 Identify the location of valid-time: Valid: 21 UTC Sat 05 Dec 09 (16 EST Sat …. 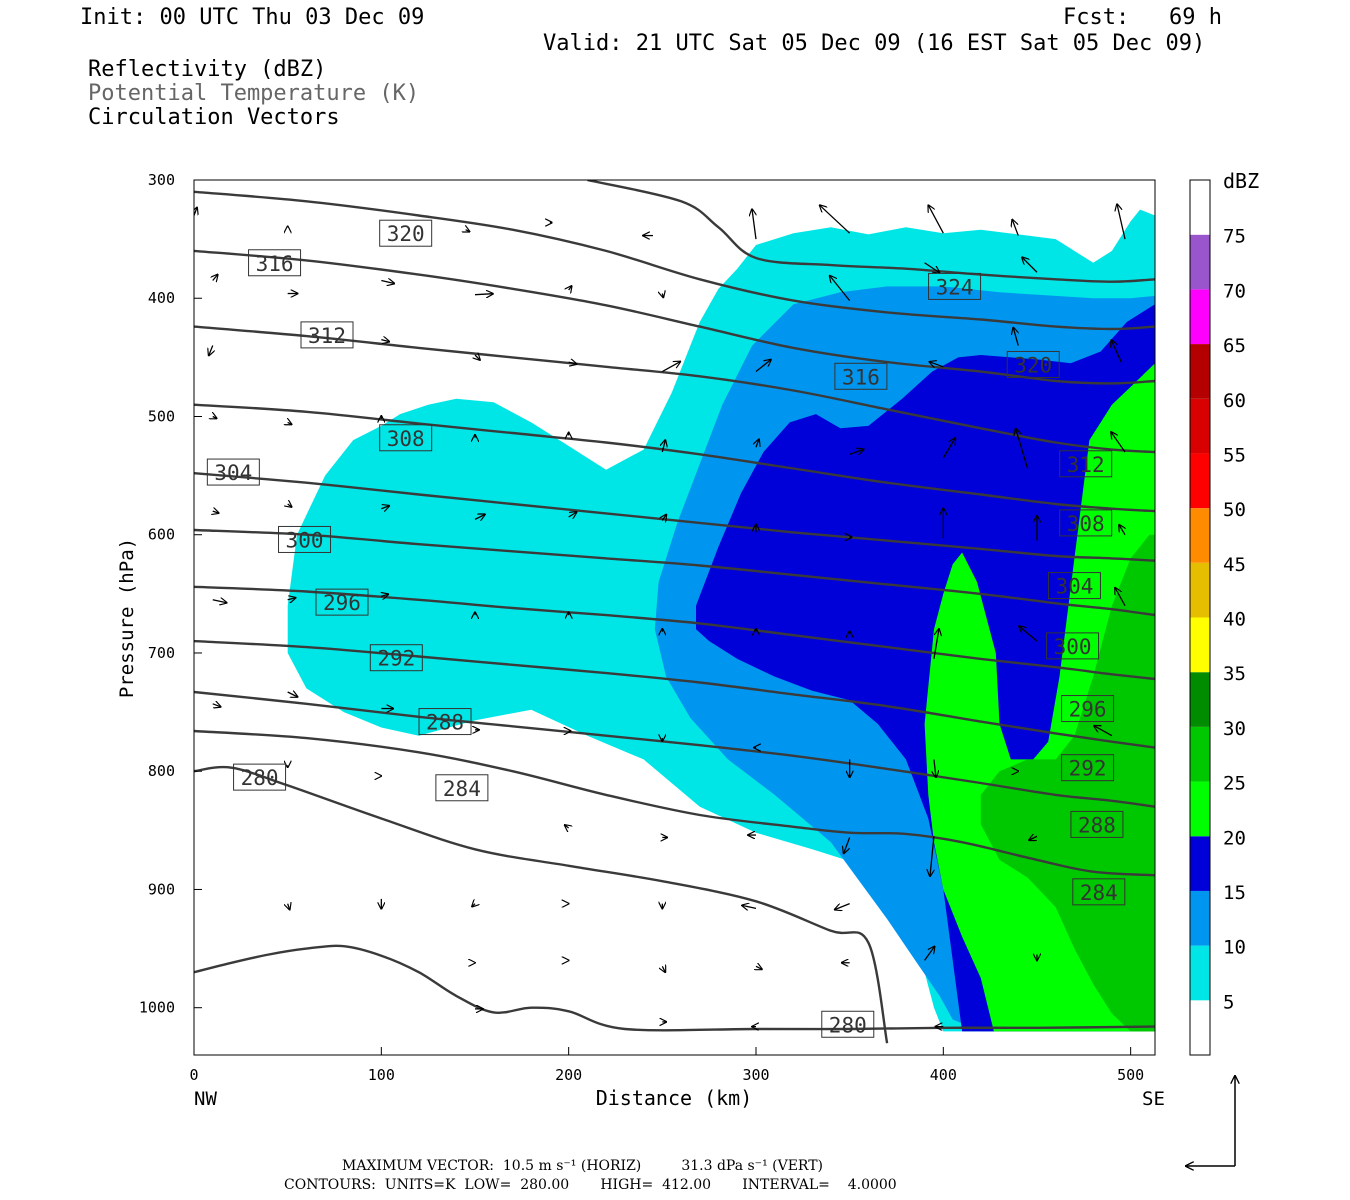
(874, 43).